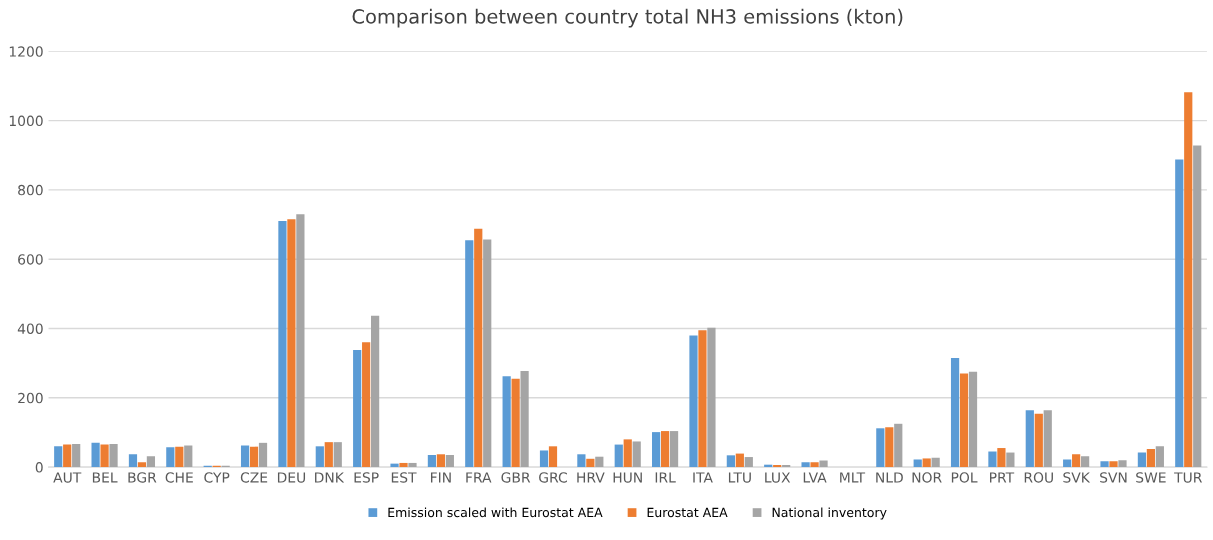 The image size is (1213, 540). I want to click on x-tick-label: GRC, so click(553, 477).